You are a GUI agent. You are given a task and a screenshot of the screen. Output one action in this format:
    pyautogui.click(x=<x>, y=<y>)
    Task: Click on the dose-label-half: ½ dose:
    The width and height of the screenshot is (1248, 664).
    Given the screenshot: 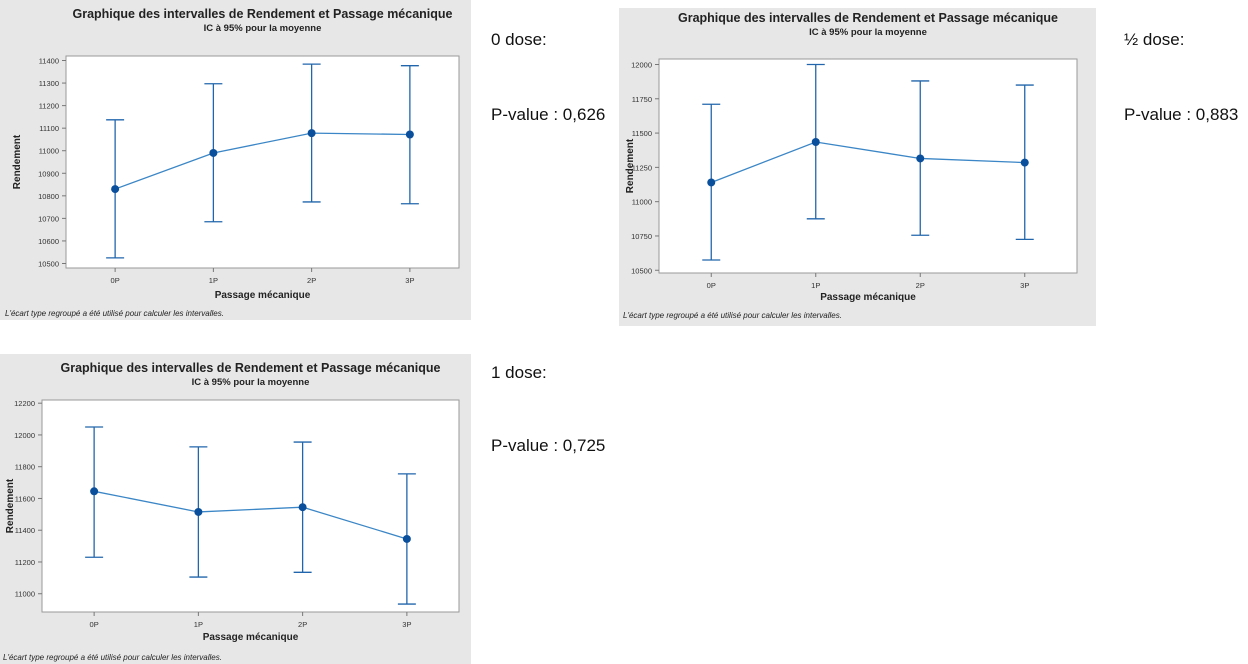 What is the action you would take?
    pyautogui.click(x=1154, y=39)
    